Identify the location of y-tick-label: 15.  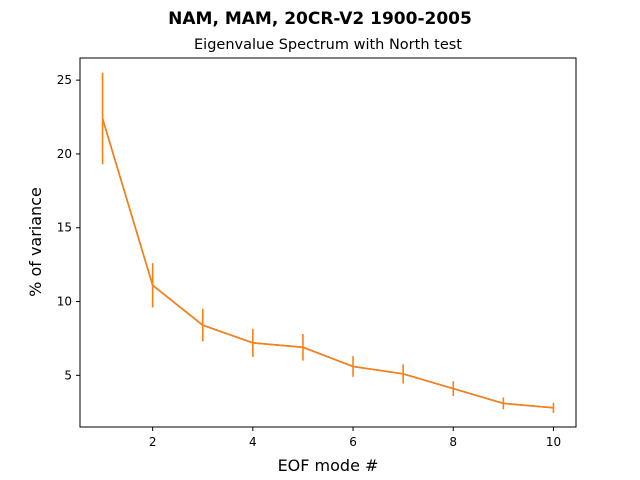
(64, 228).